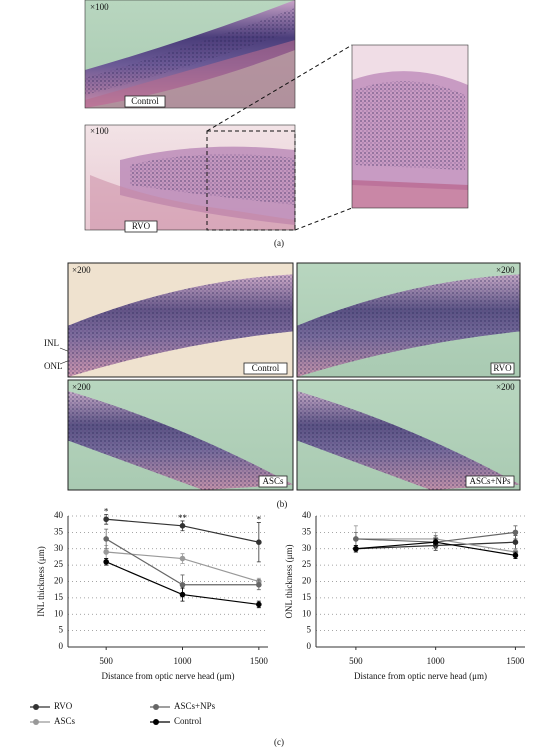 The height and width of the screenshot is (751, 558). I want to click on micrograph: ×200 Control, so click(180, 320).